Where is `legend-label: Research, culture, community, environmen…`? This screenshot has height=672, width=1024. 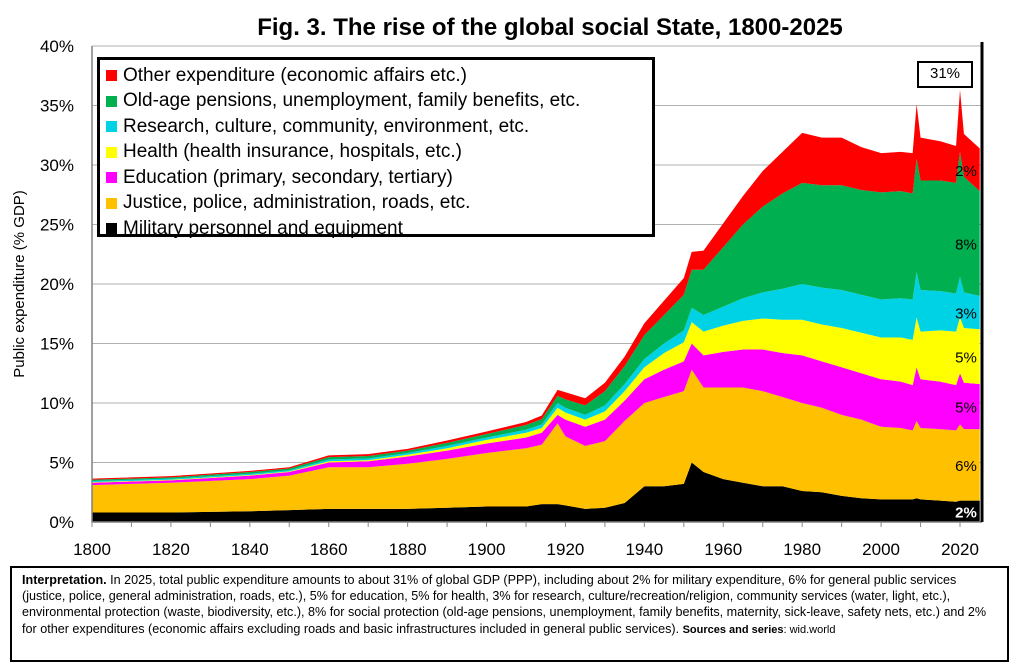 legend-label: Research, culture, community, environmen… is located at coordinates (326, 126).